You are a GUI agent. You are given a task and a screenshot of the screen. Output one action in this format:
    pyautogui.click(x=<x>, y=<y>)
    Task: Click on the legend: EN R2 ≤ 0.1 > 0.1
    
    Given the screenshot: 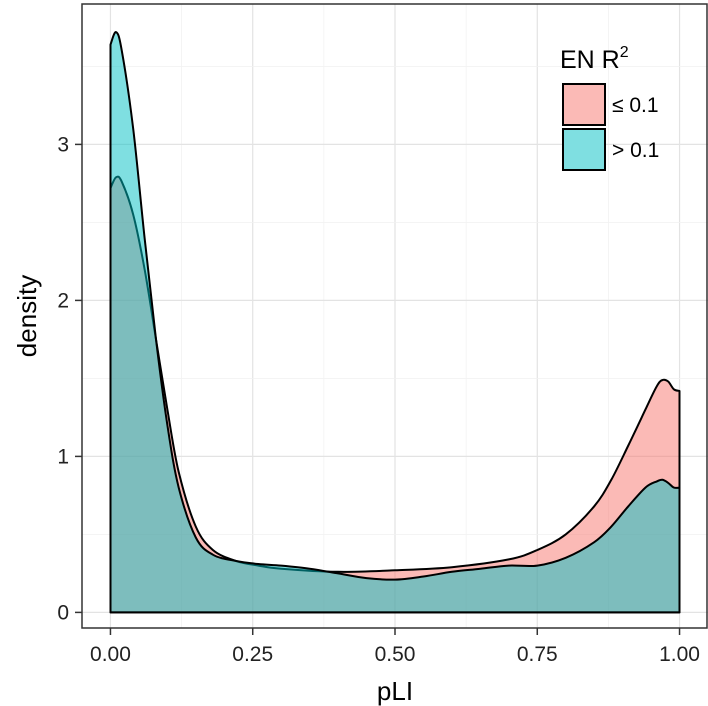 What is the action you would take?
    pyautogui.click(x=609, y=107)
    